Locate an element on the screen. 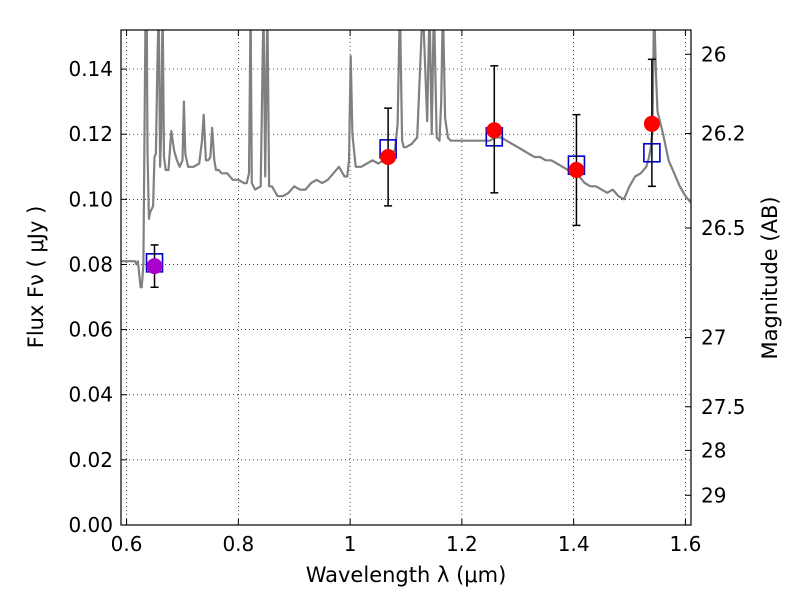 This screenshot has width=800, height=600. y-tick-label: 0.10 is located at coordinates (90, 199).